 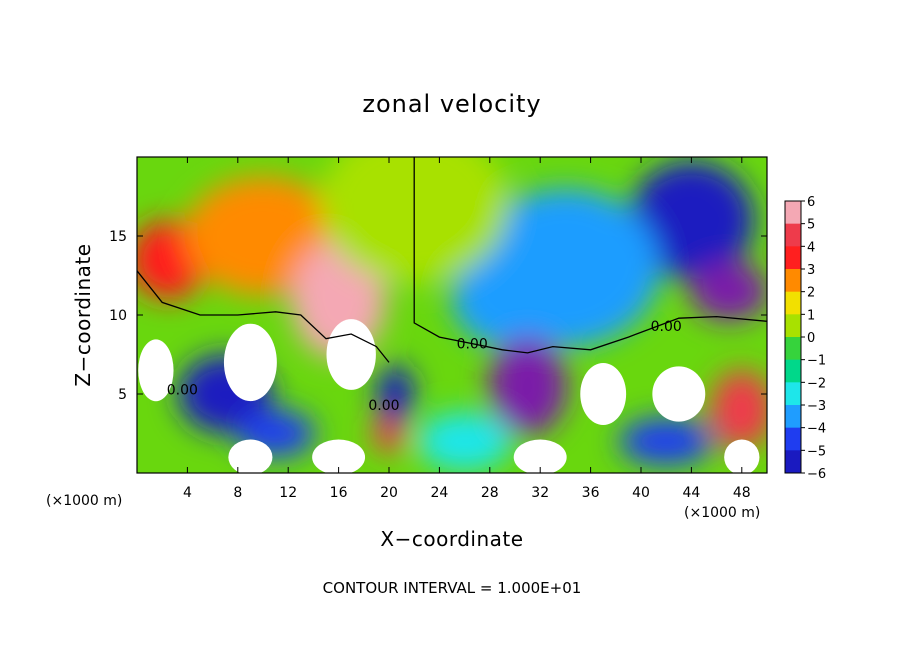 What do you see at coordinates (641, 493) in the screenshot?
I see `x-tick-label-40: 40` at bounding box center [641, 493].